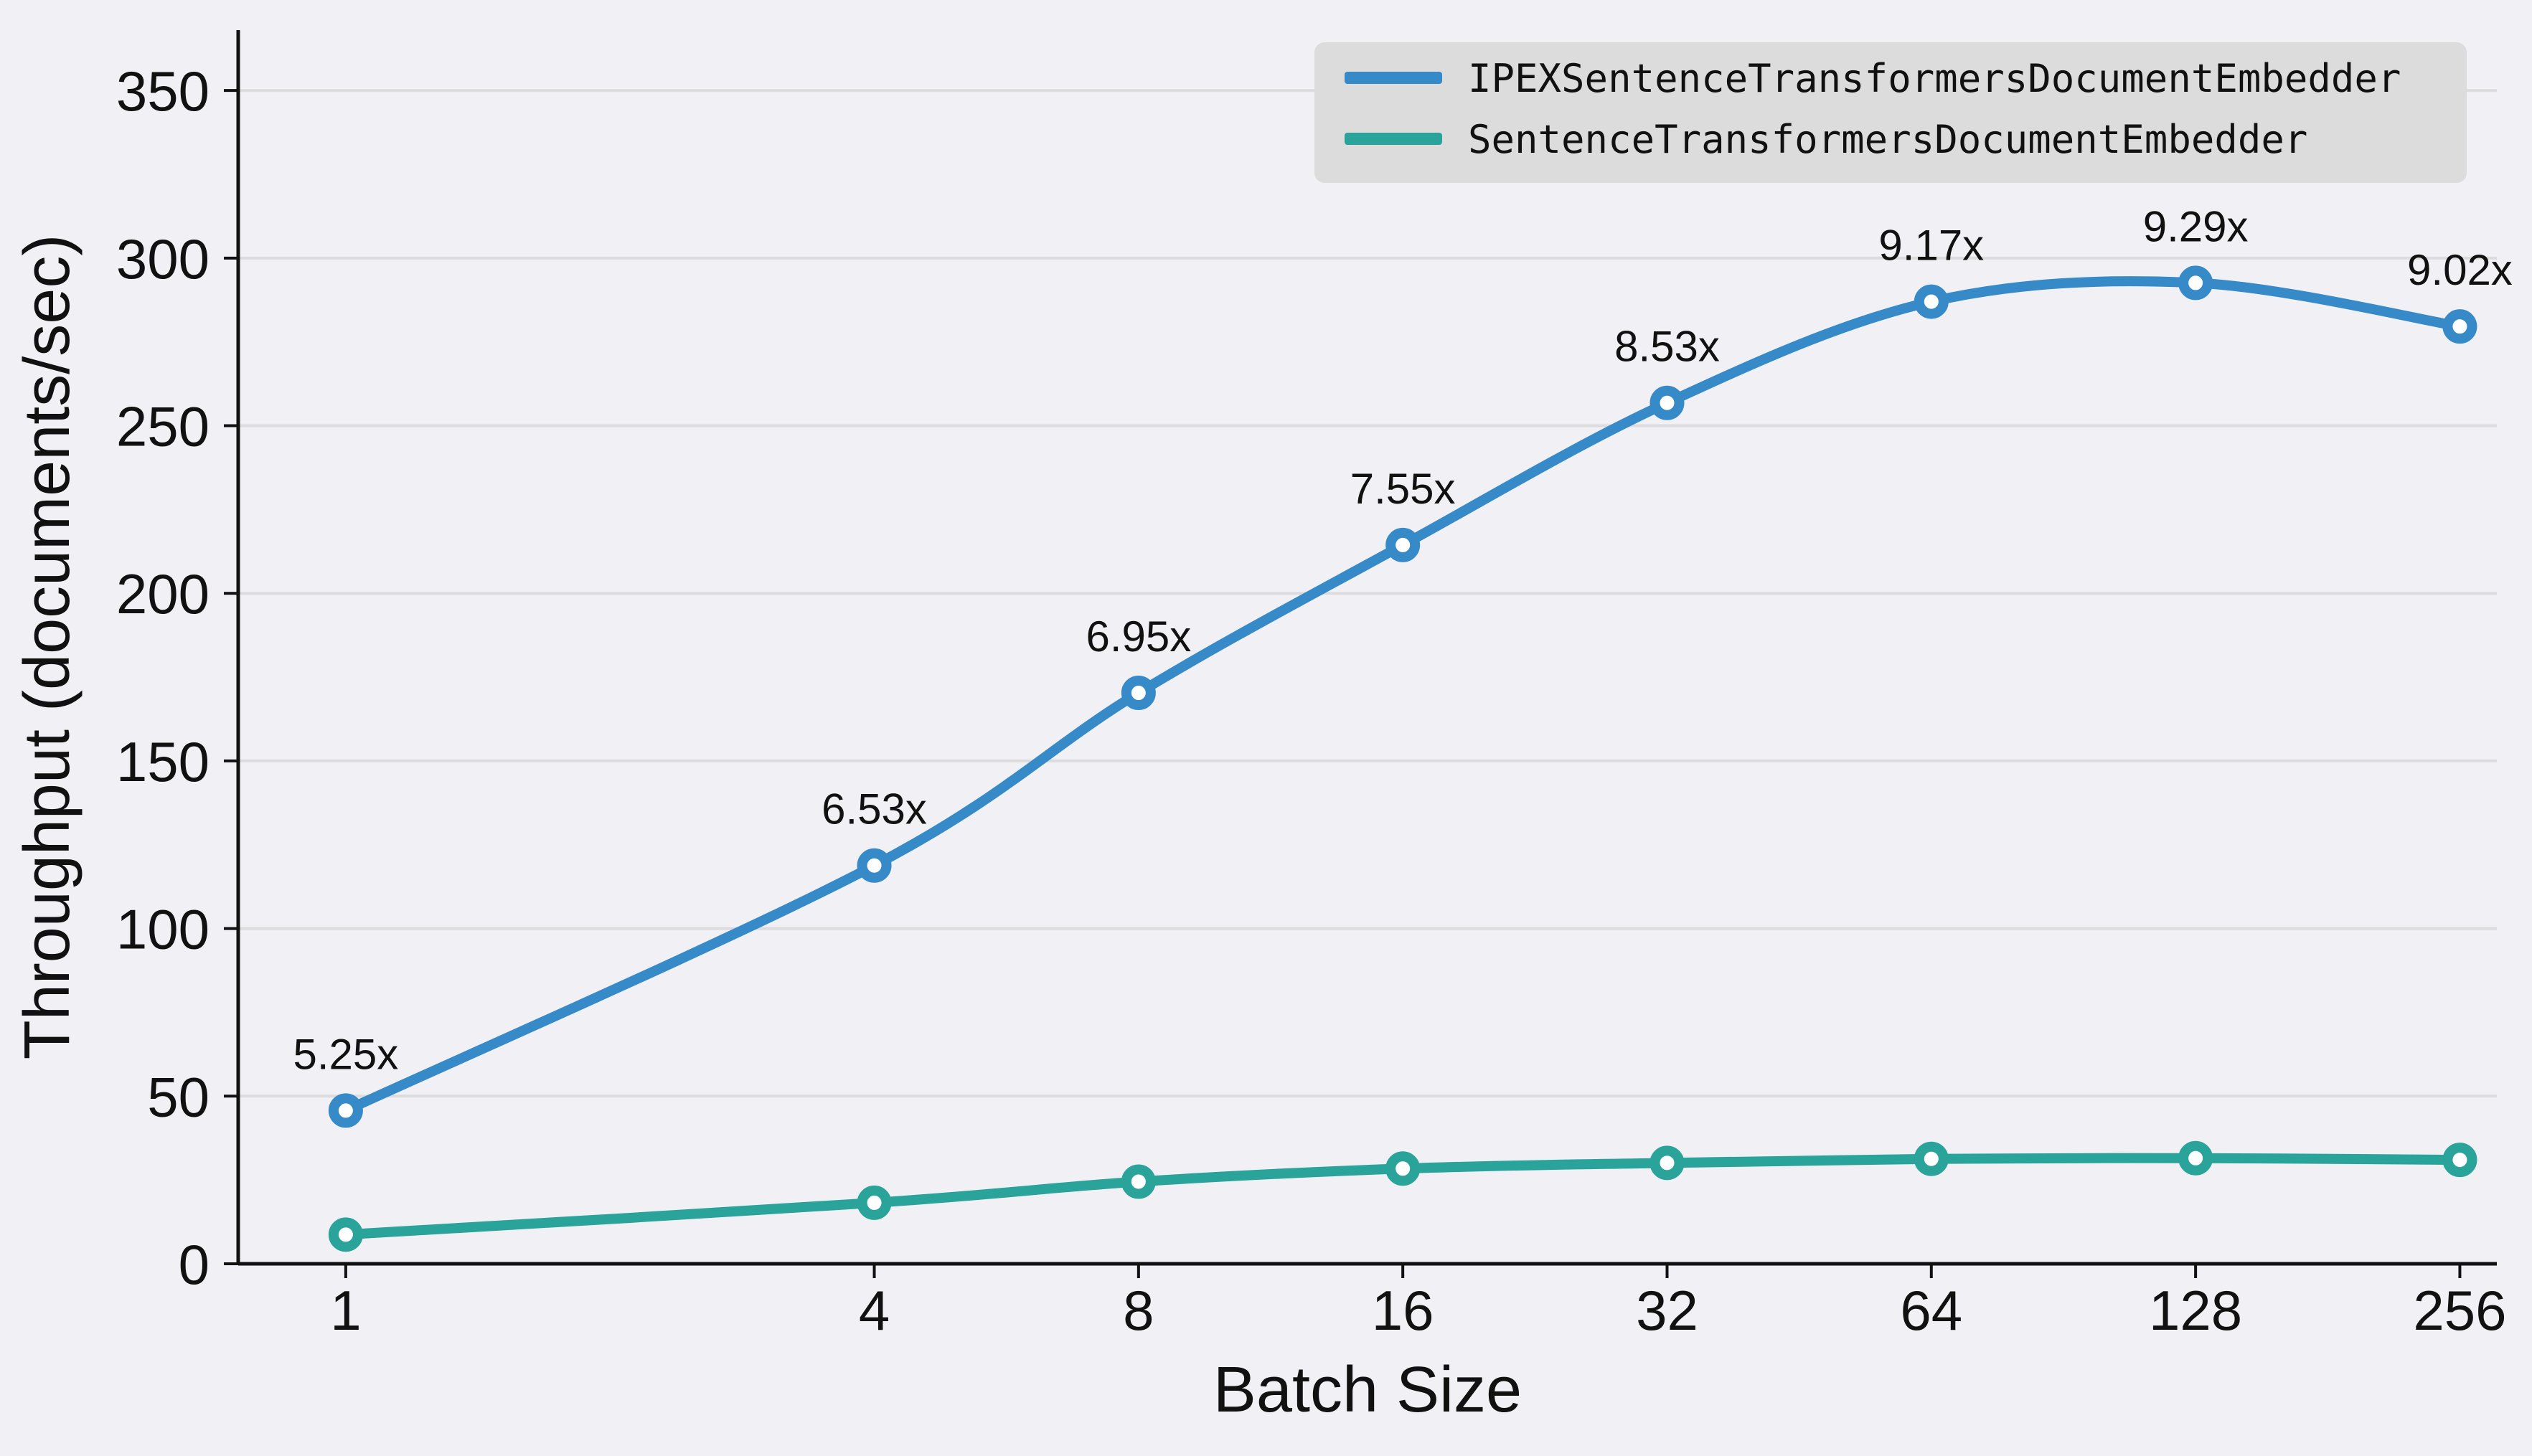  What do you see at coordinates (178, 1096) in the screenshot?
I see `y-tick-label: 50` at bounding box center [178, 1096].